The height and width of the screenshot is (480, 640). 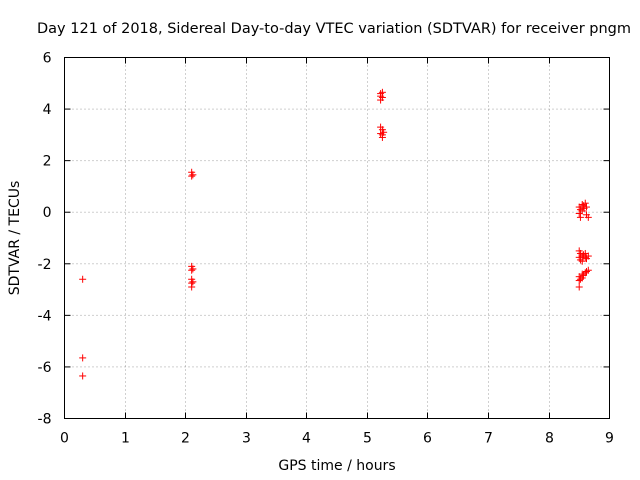 I want to click on y-tick-label: 4, so click(x=47, y=110).